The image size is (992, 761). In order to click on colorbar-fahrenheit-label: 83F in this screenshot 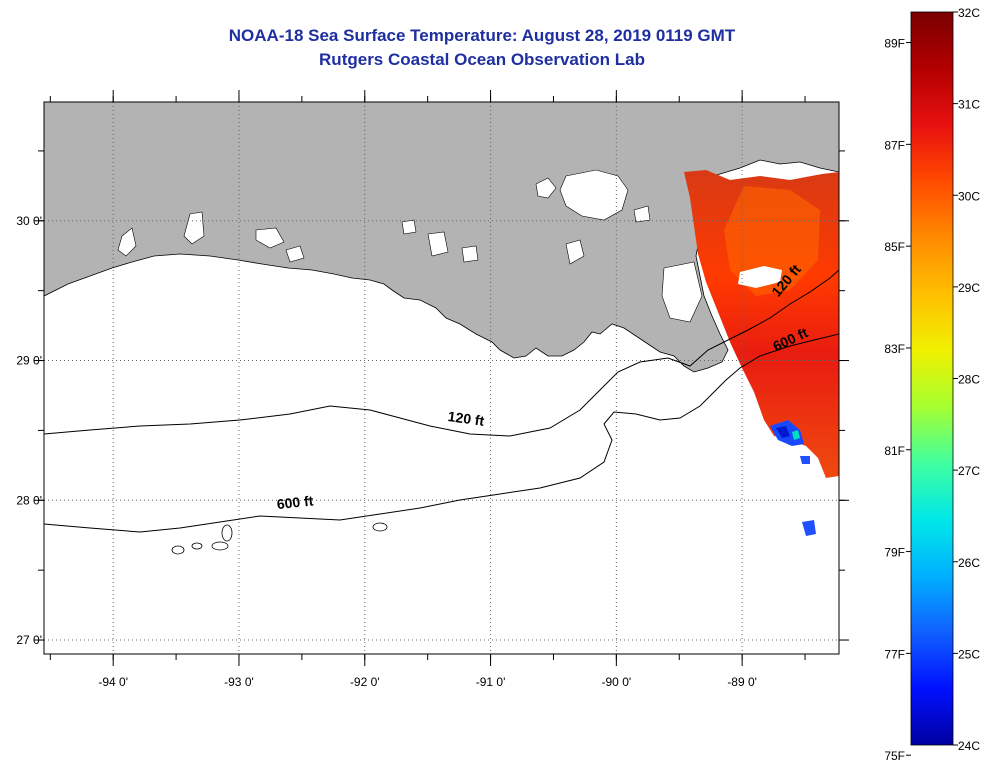, I will do `click(894, 349)`.